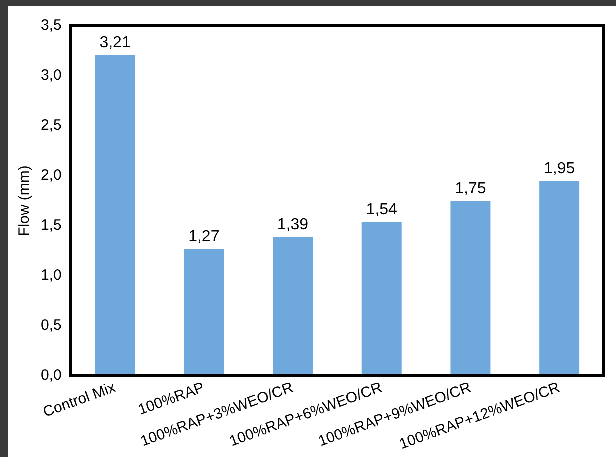 Image resolution: width=616 pixels, height=457 pixels. I want to click on data-label: 3,21, so click(115, 43).